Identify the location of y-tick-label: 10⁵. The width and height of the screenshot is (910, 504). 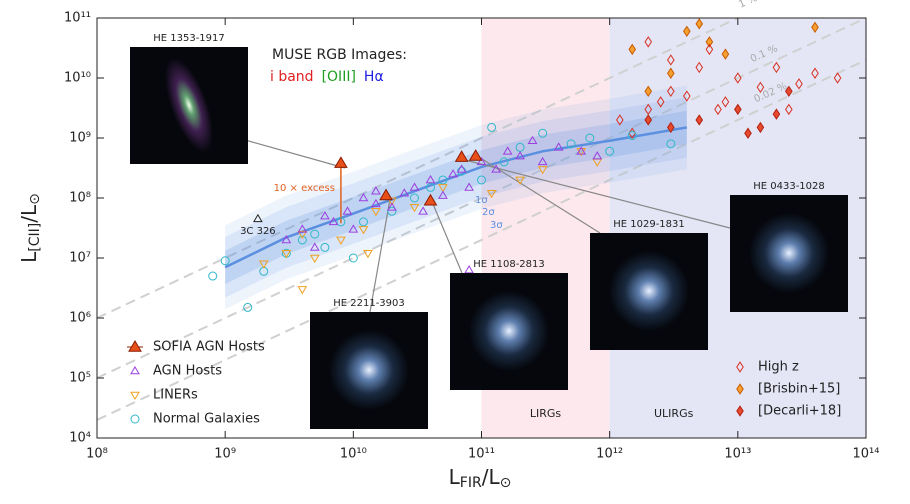
(80, 378).